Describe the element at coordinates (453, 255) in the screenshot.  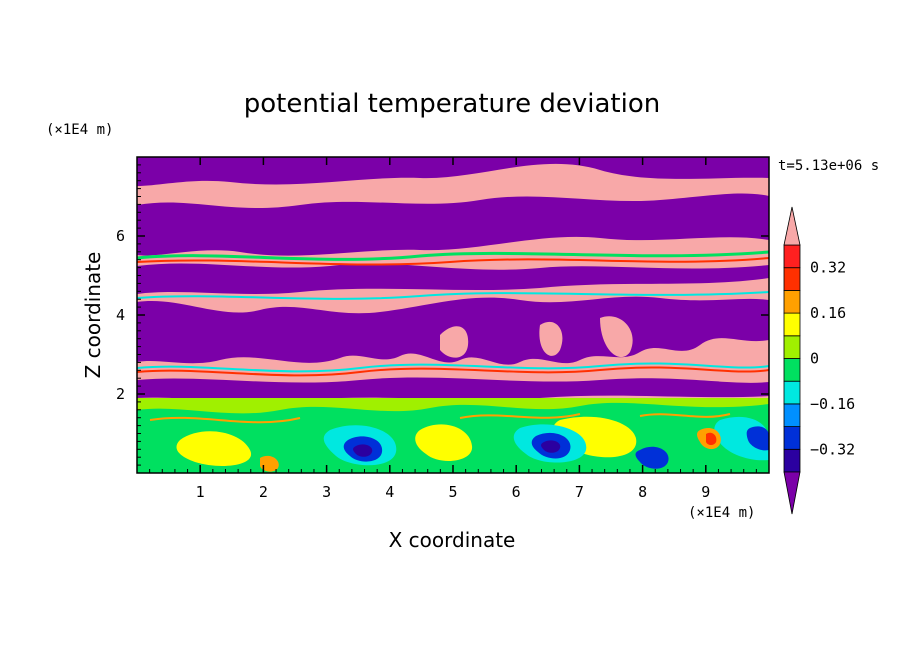
I see `stripe-a` at that location.